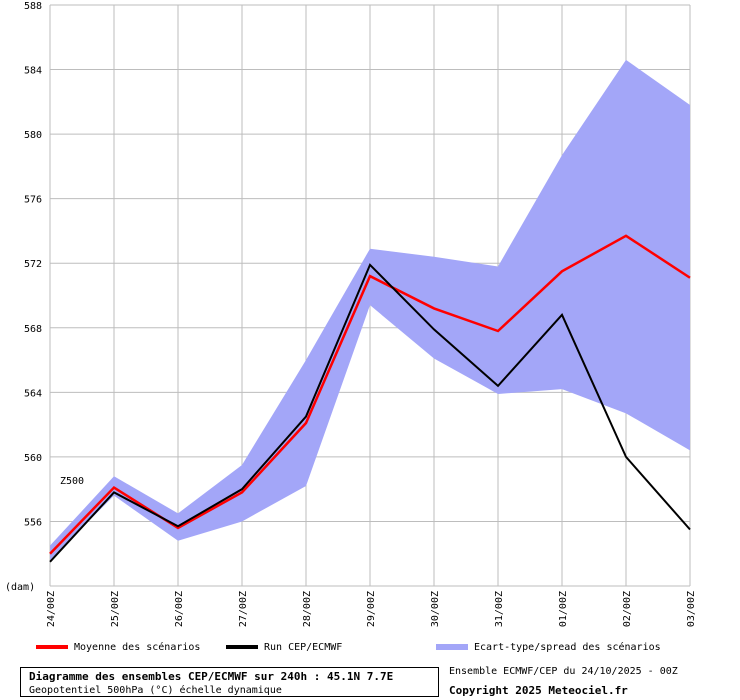  Describe the element at coordinates (33, 71) in the screenshot. I see `y-tick-label: 584` at that location.